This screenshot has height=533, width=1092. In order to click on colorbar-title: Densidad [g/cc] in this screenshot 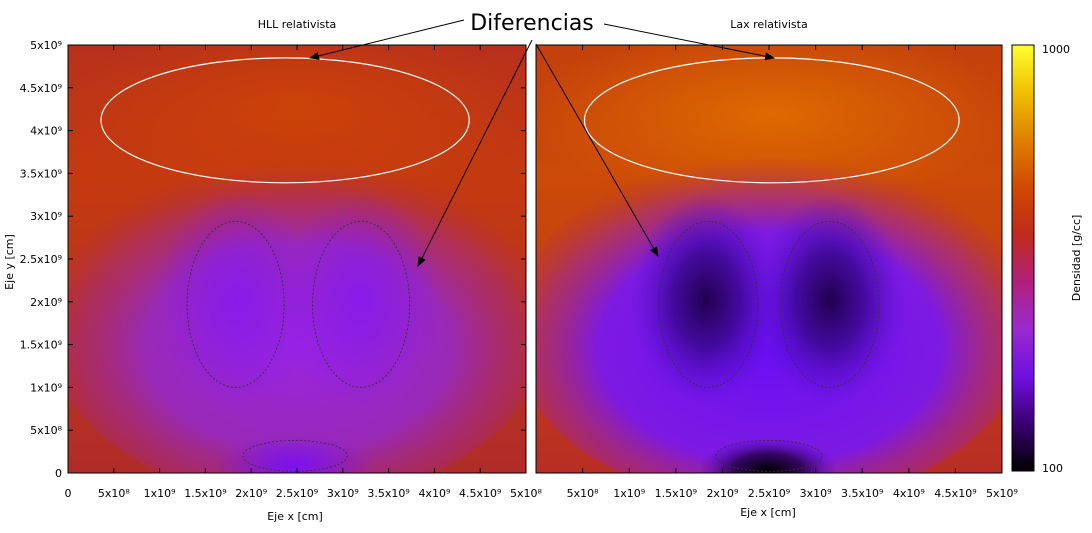, I will do `click(1076, 258)`.